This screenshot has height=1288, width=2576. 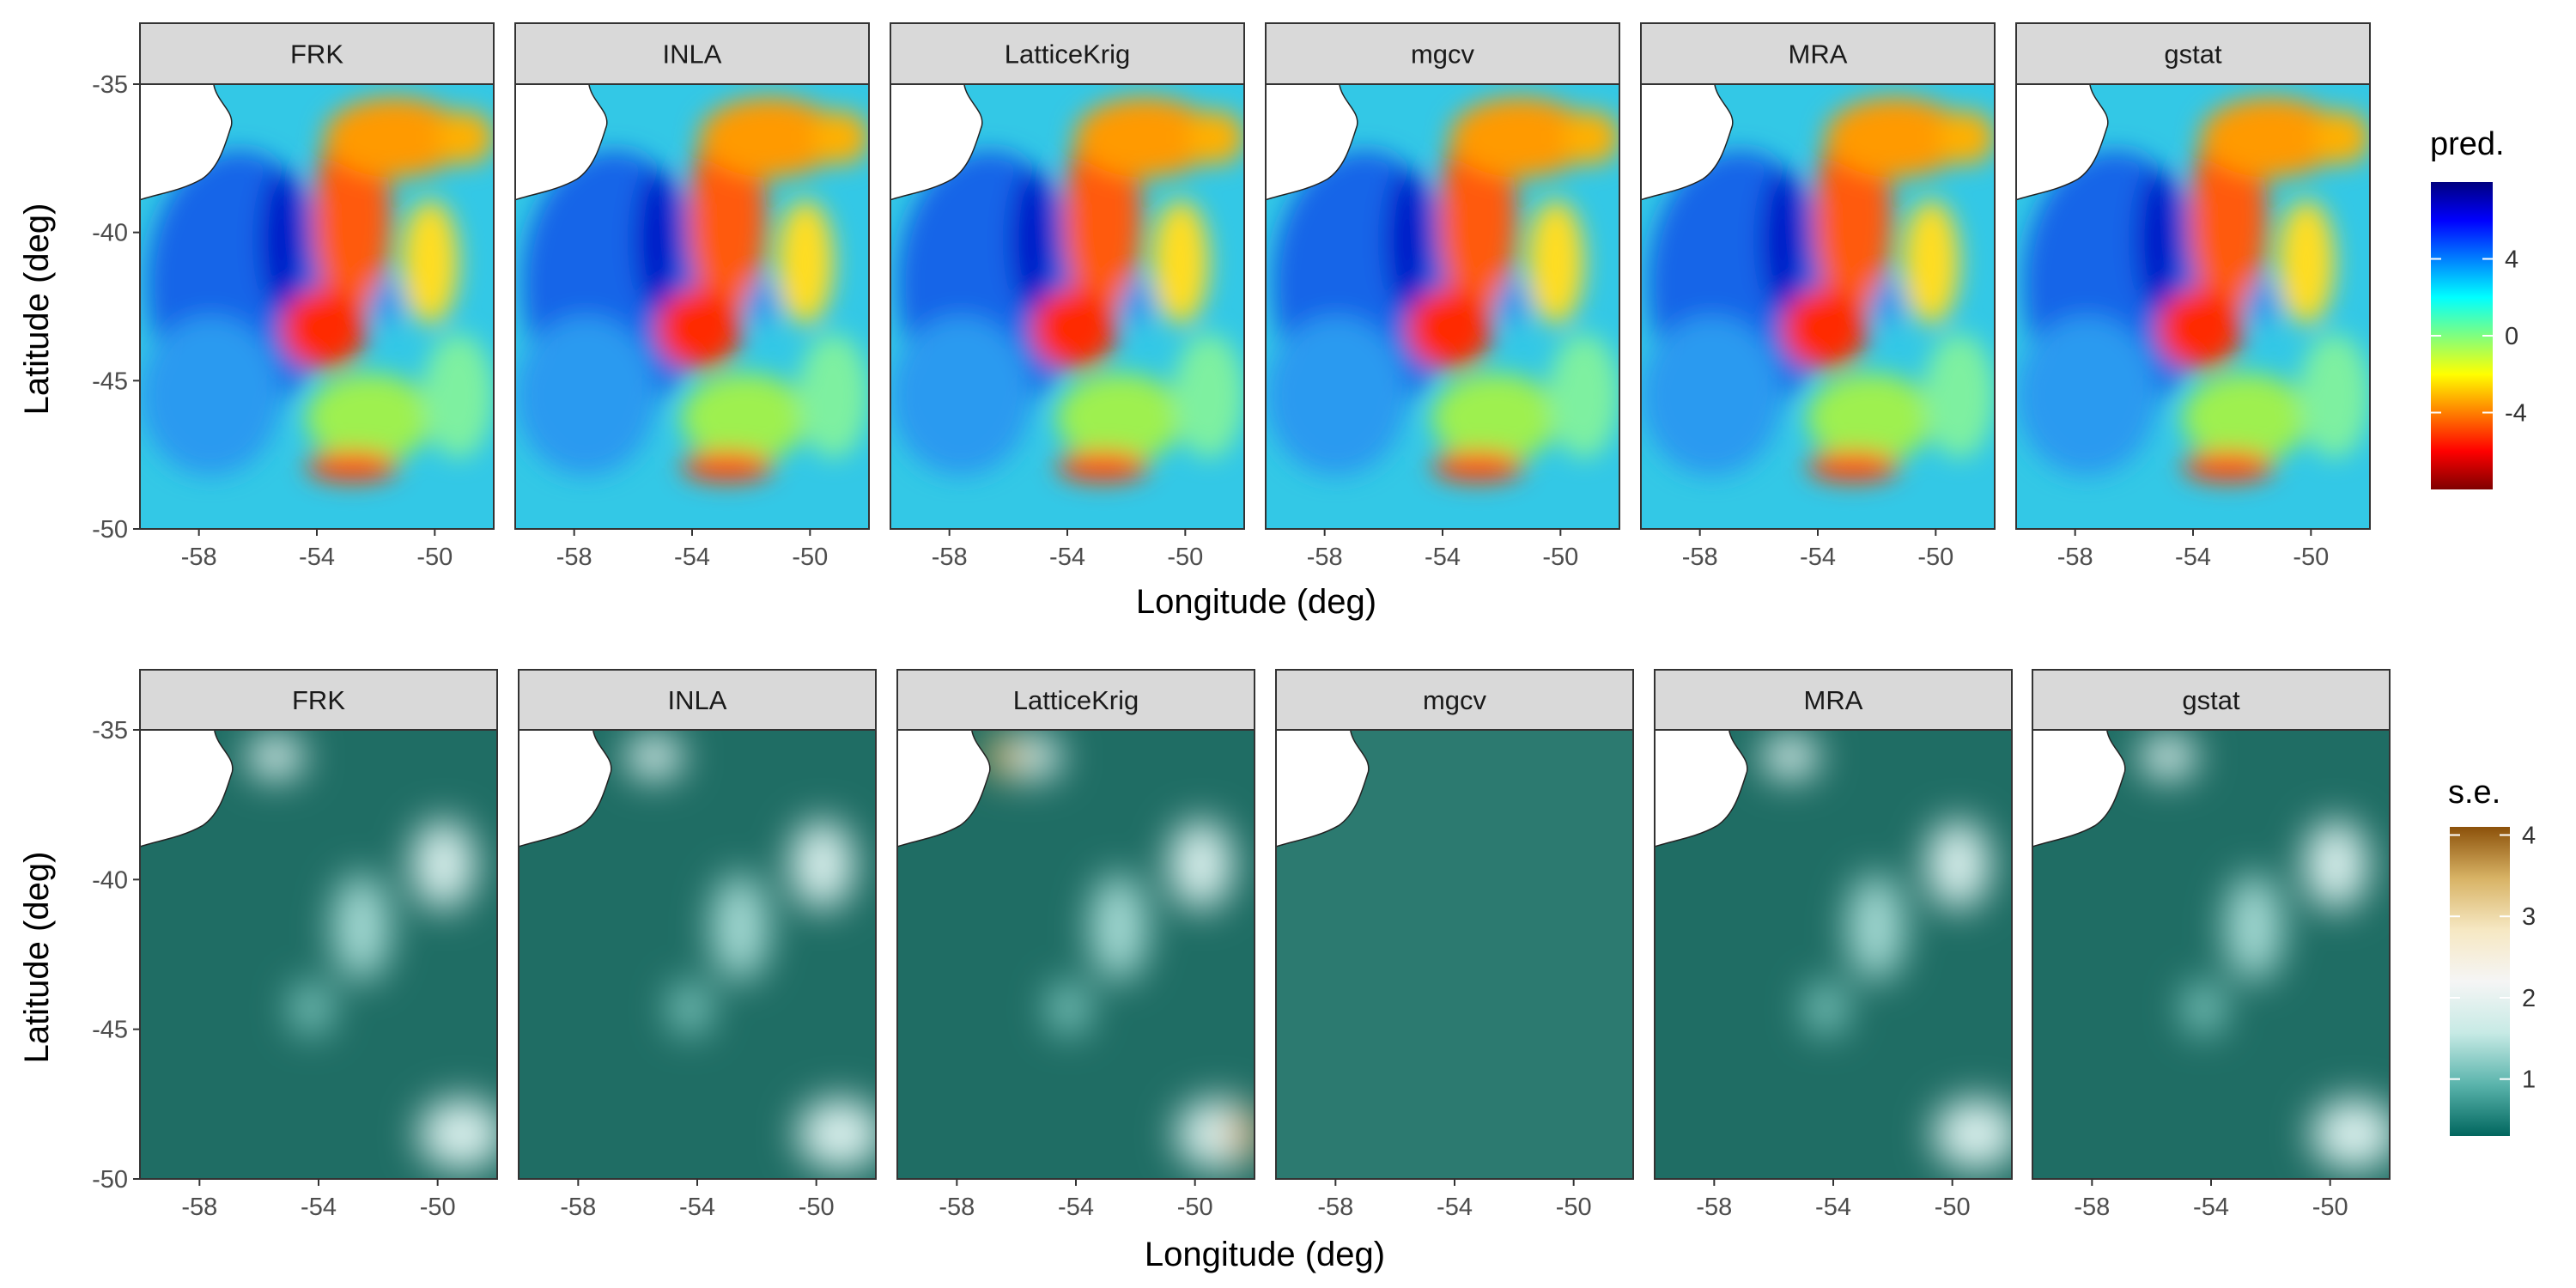 I want to click on legend-title-se: s.e., so click(x=2474, y=793).